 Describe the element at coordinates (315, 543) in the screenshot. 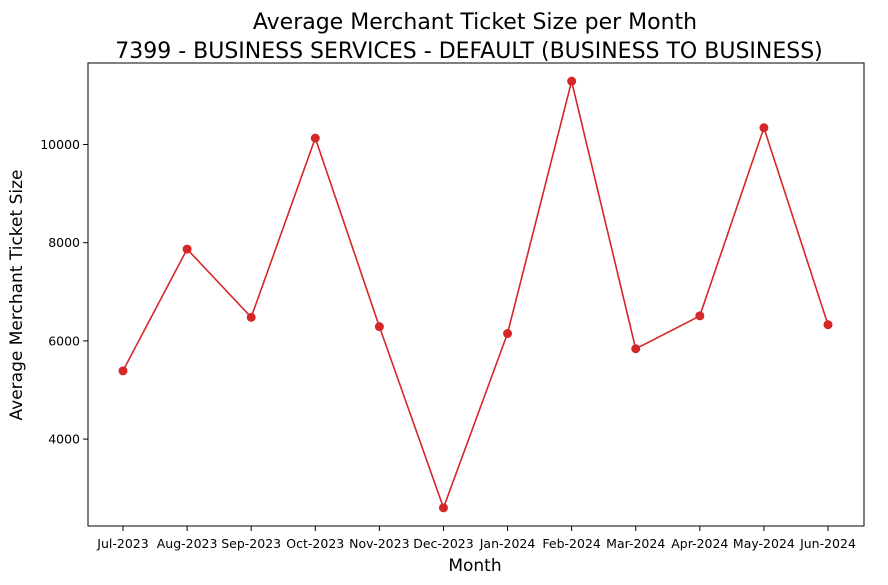

I see `x-tick-label: Oct-2023` at that location.